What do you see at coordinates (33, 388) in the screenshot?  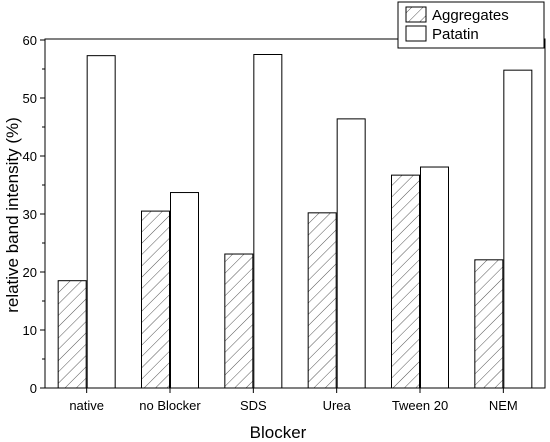 I see `y-tick-label: 0` at bounding box center [33, 388].